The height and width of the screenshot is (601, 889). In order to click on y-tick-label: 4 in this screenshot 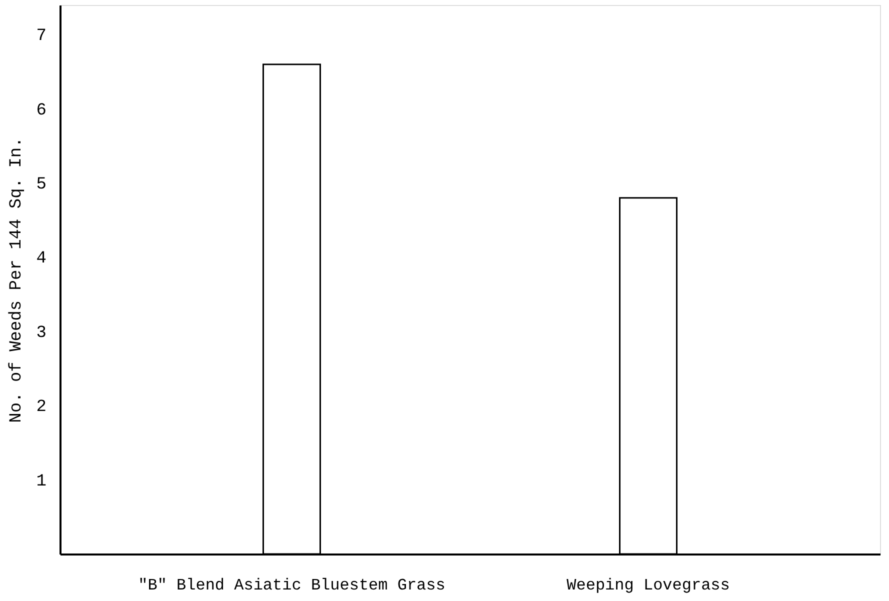, I will do `click(41, 259)`.